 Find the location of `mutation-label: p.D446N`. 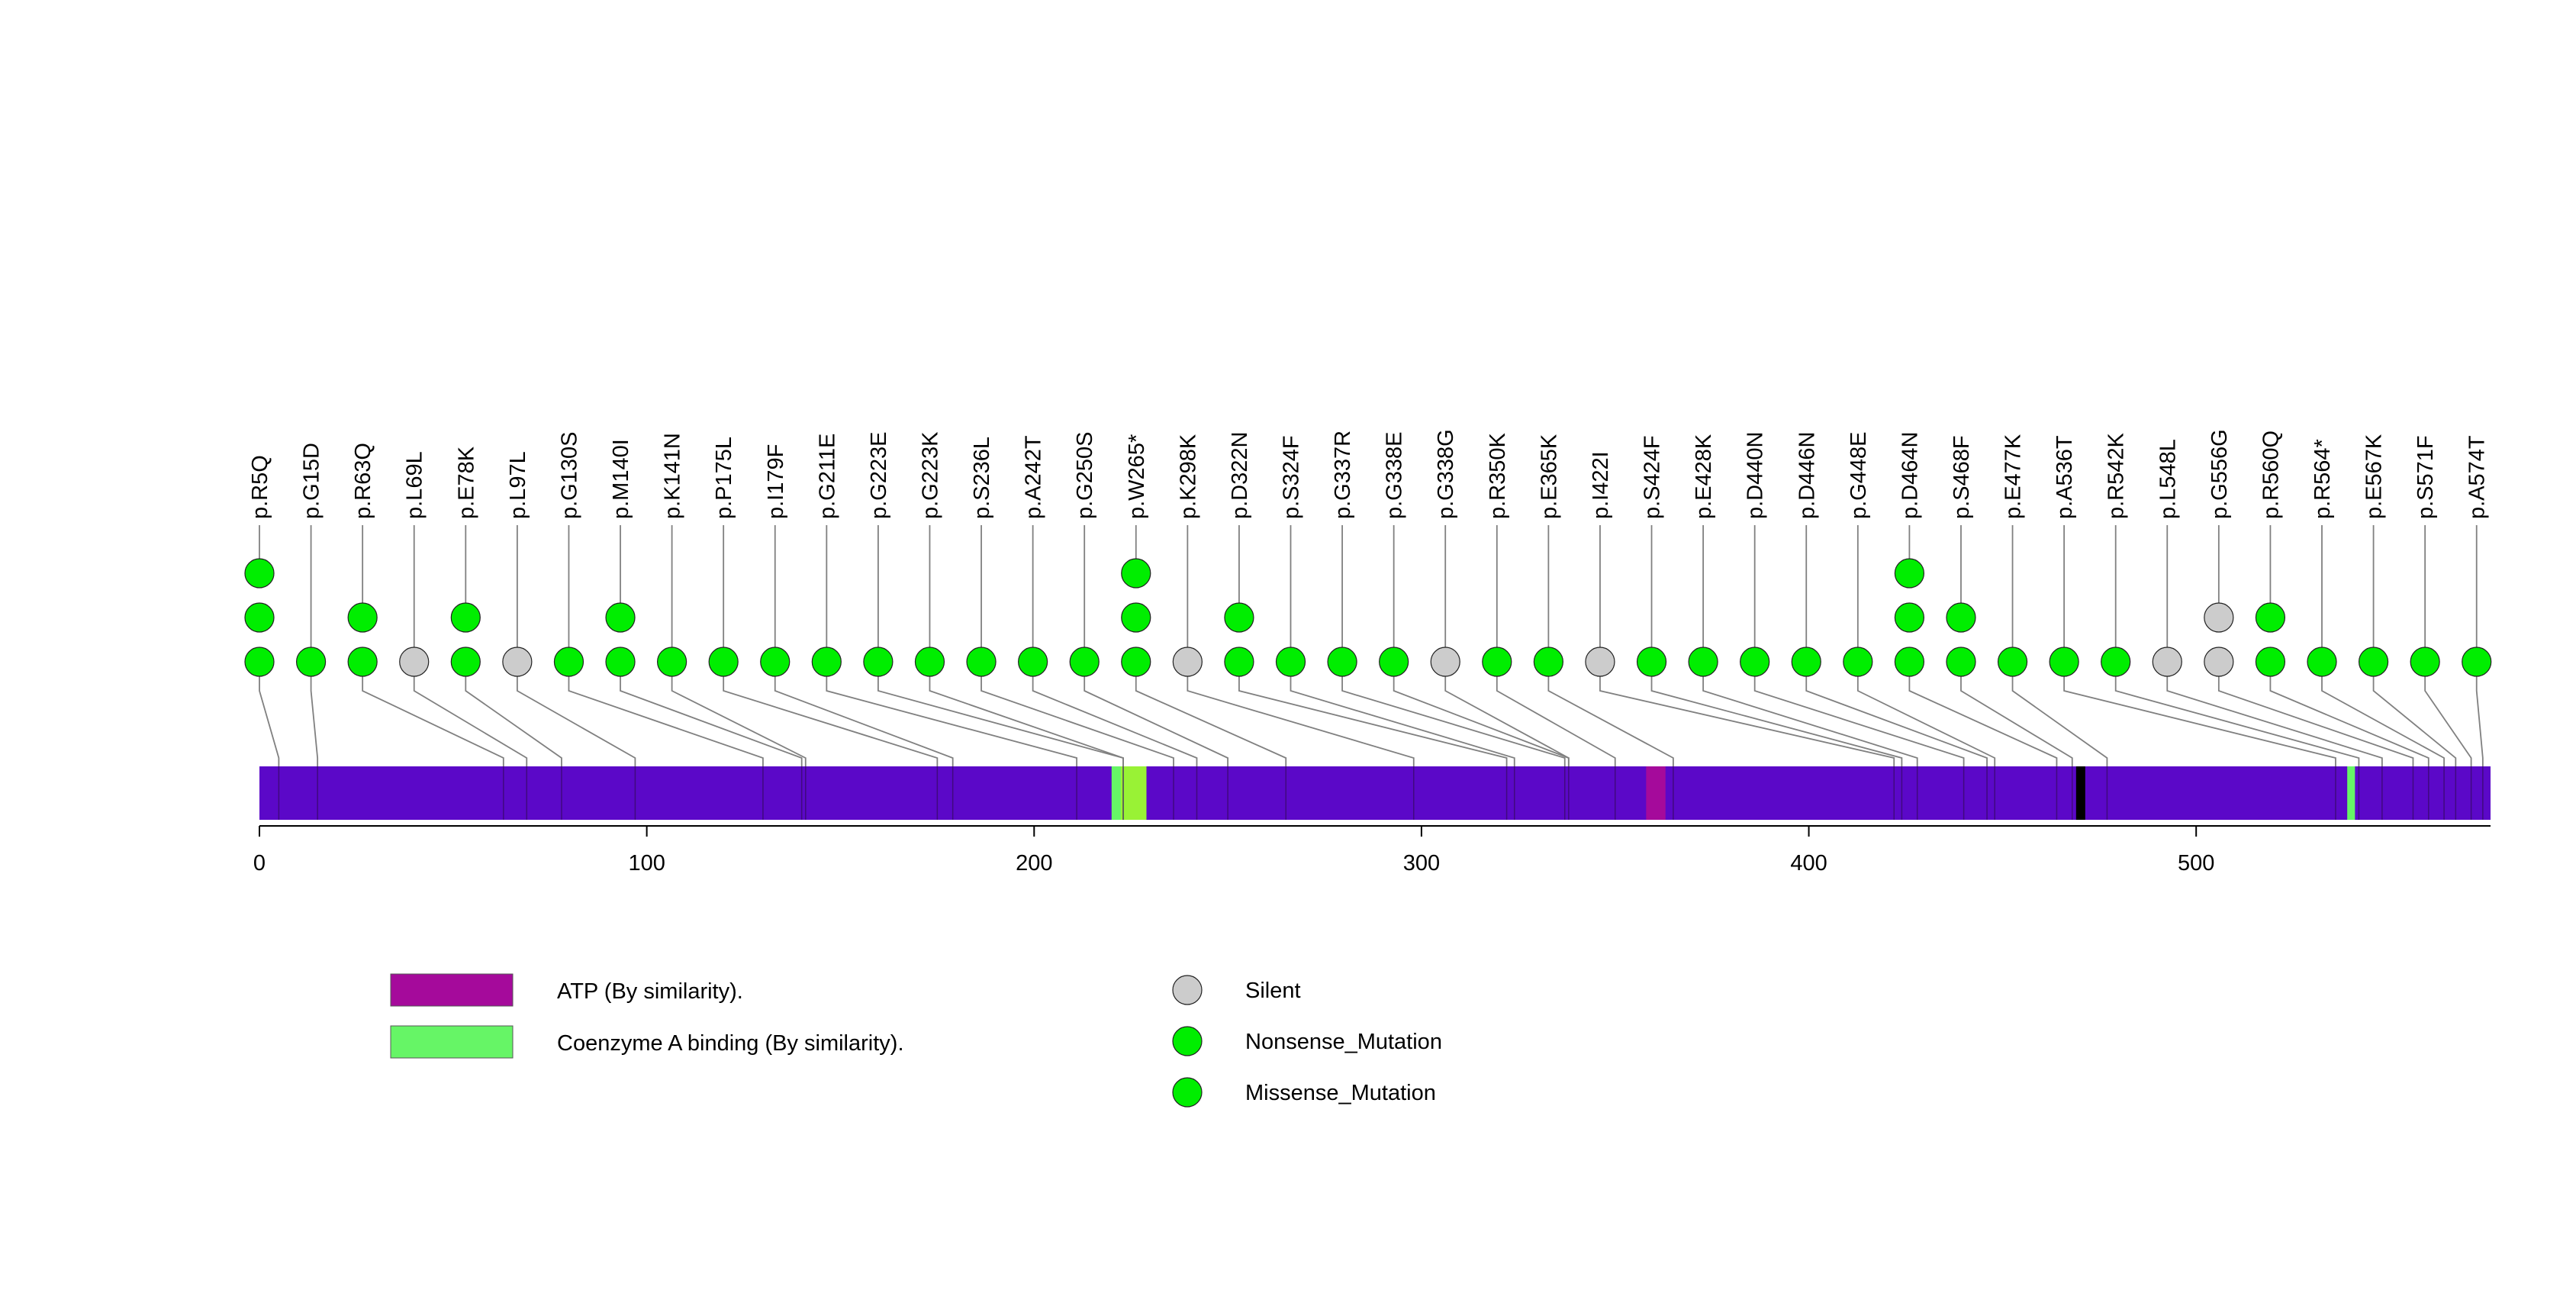

mutation-label: p.D446N is located at coordinates (1807, 475).